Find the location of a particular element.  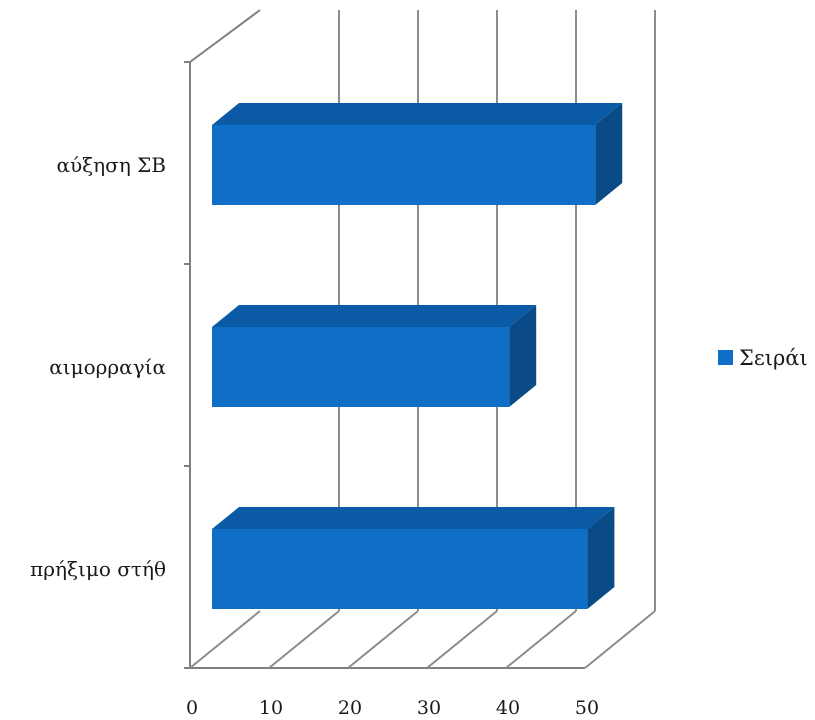

x-tick-label: 10 is located at coordinates (271, 708).